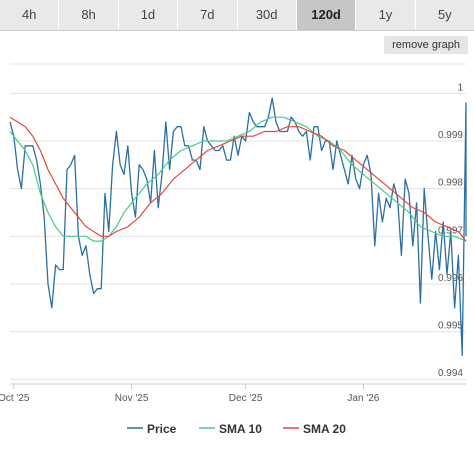 This screenshot has height=455, width=474. I want to click on remove-graph-button: remove graph, so click(426, 45).